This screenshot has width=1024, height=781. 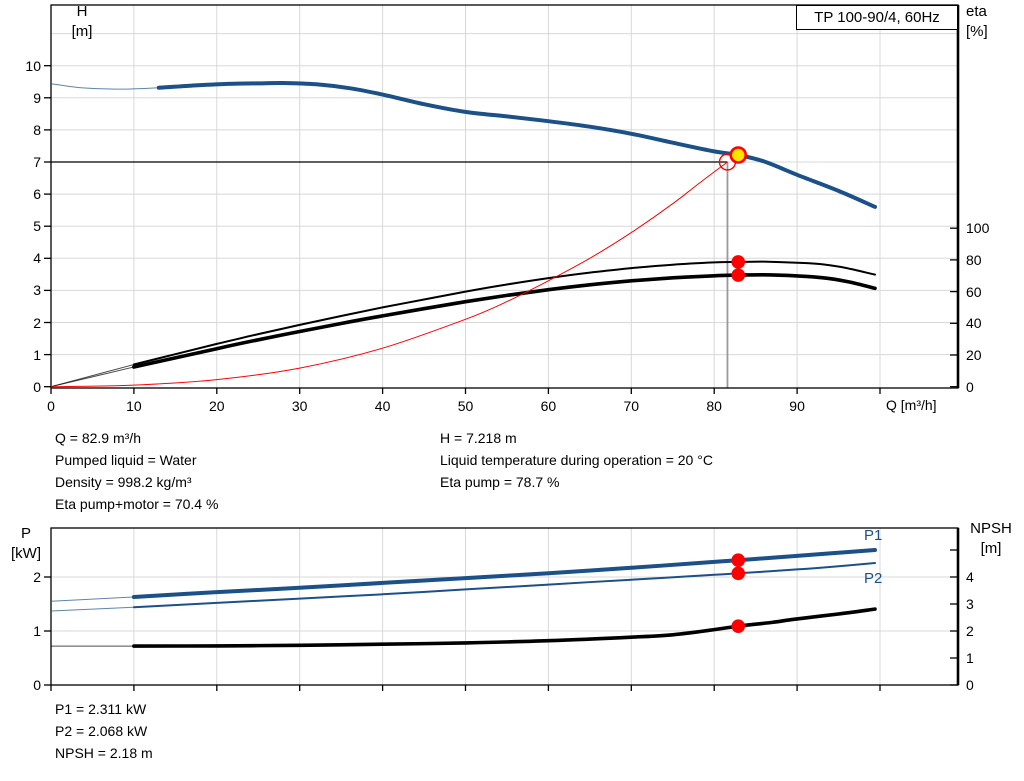 I want to click on npsh-point, so click(x=738, y=626).